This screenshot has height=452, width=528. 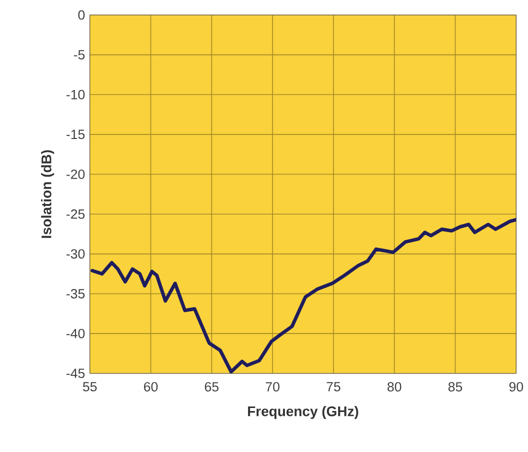 What do you see at coordinates (79, 55) in the screenshot?
I see `y-tick-label: -5` at bounding box center [79, 55].